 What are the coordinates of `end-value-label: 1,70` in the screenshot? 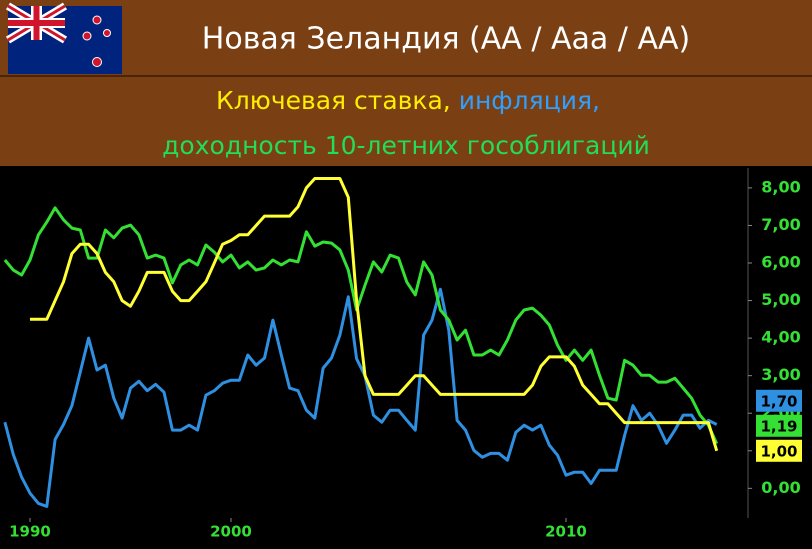 It's located at (778, 401).